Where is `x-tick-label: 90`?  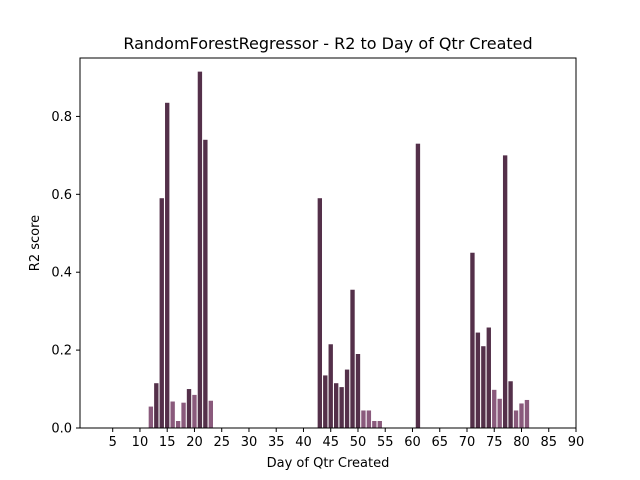
x-tick-label: 90 is located at coordinates (576, 442).